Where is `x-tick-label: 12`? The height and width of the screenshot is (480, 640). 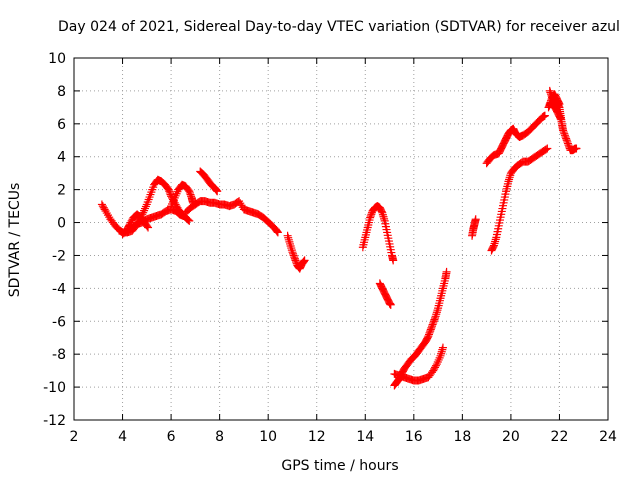 x-tick-label: 12 is located at coordinates (317, 437).